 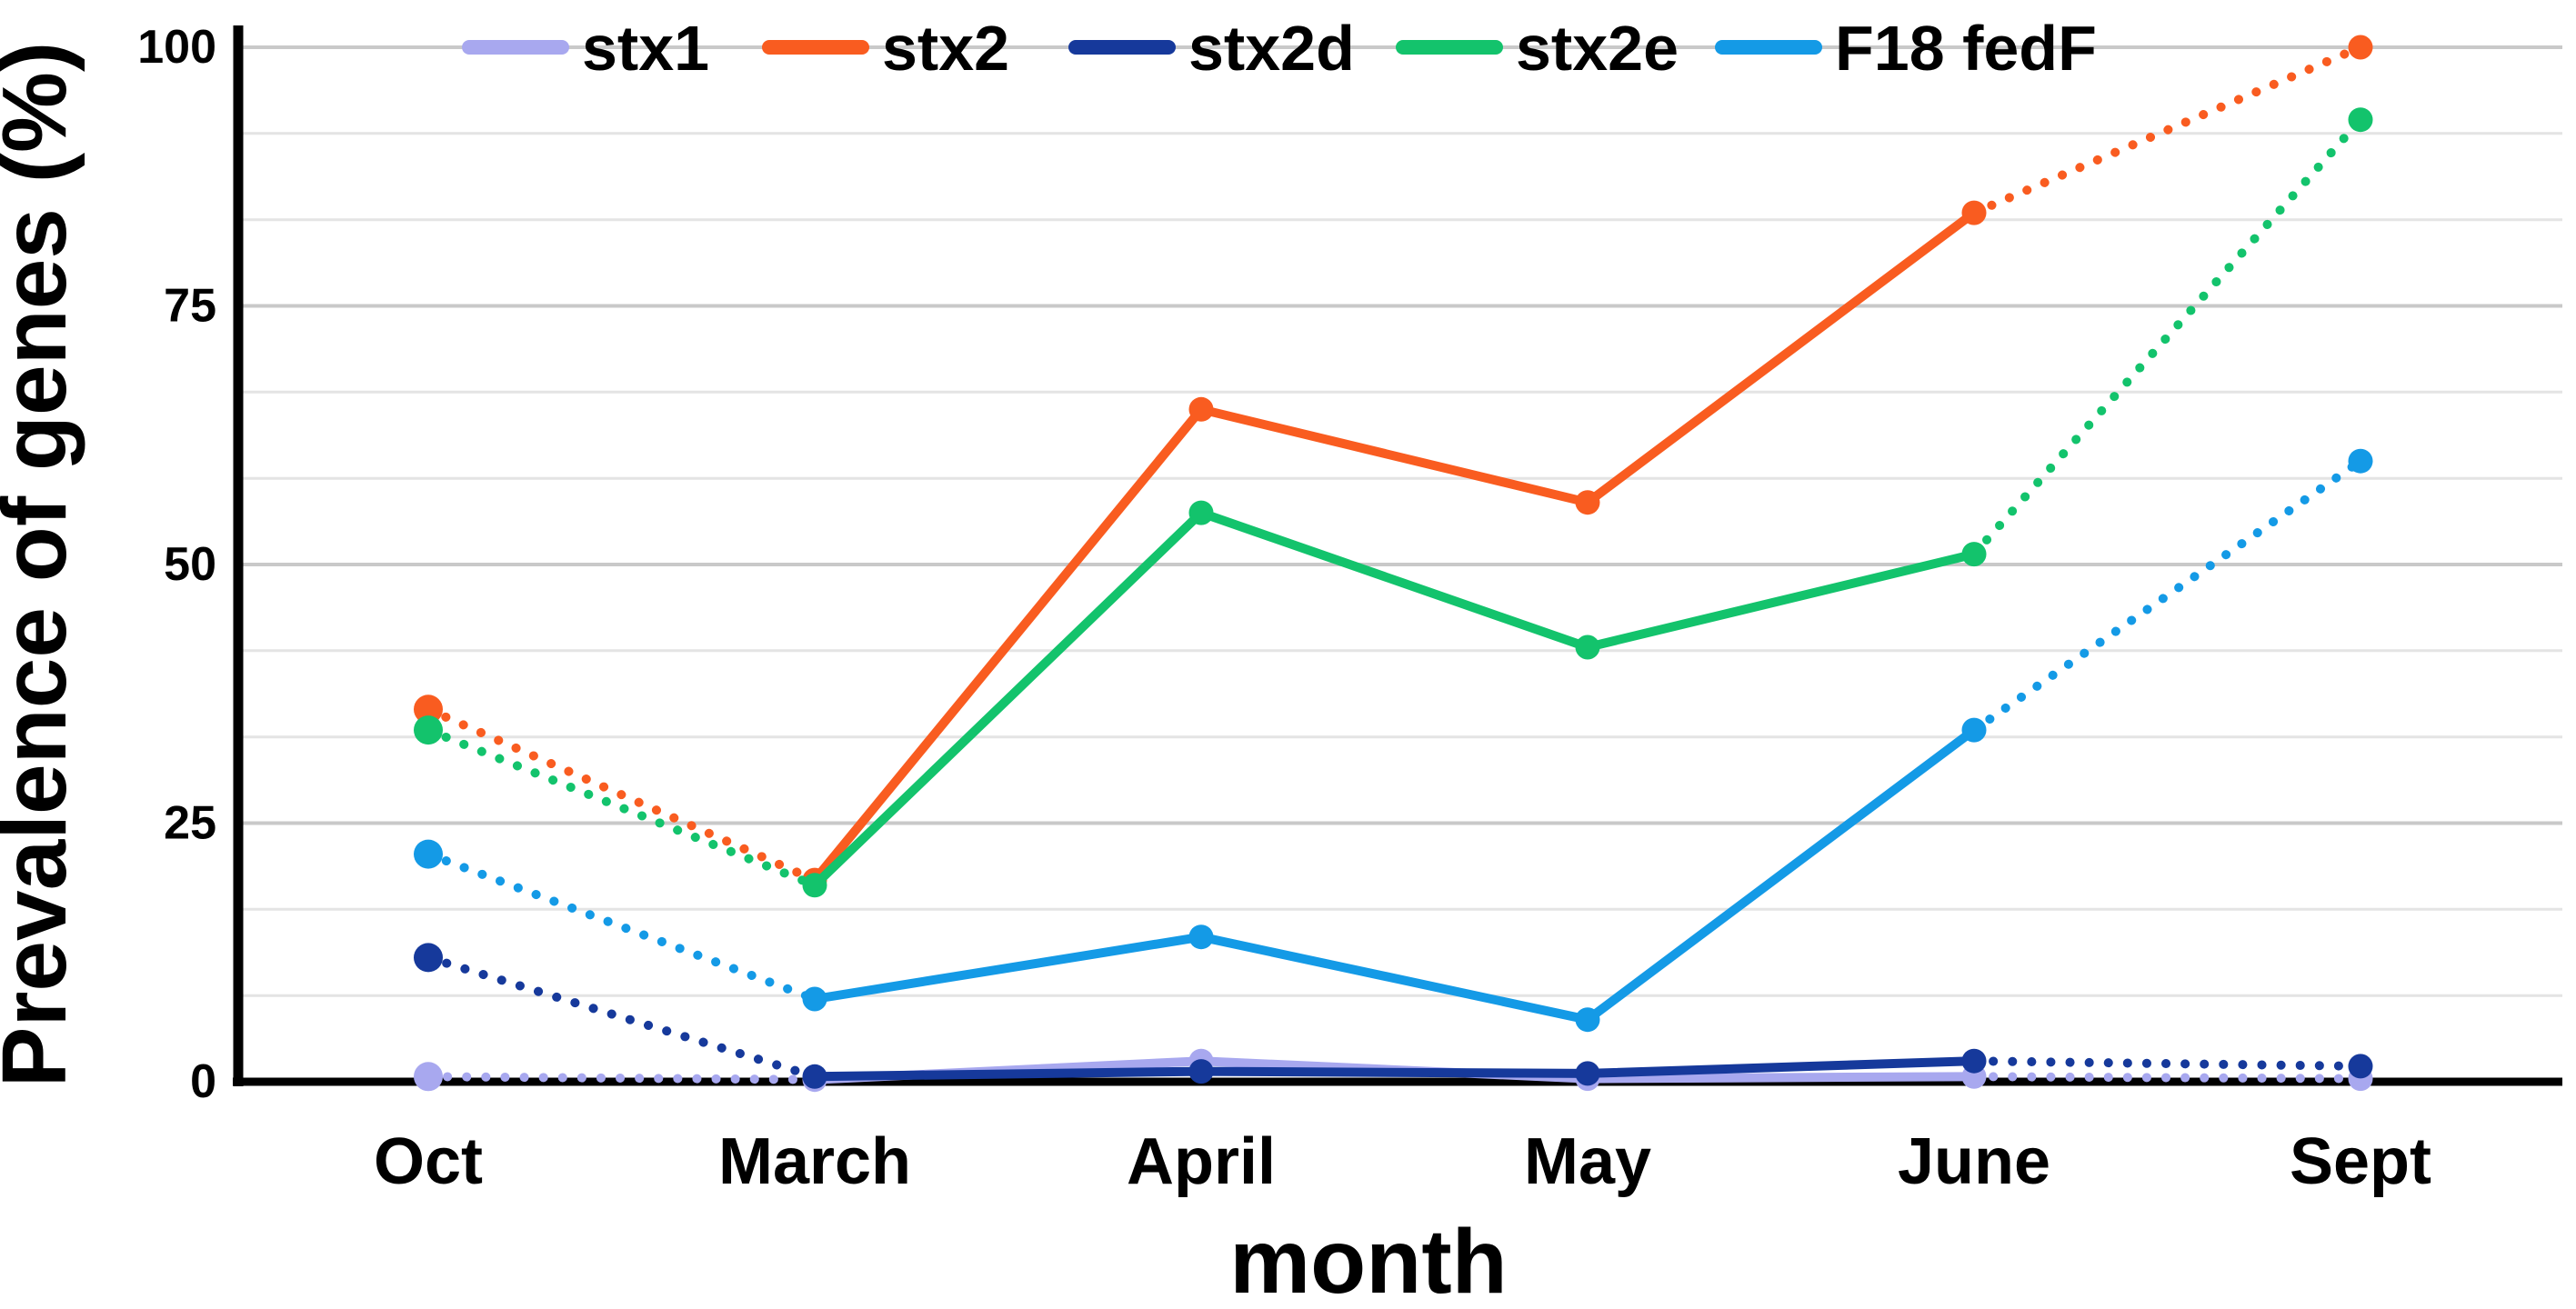 What do you see at coordinates (428, 1077) in the screenshot?
I see `data-point-stx1-oct` at bounding box center [428, 1077].